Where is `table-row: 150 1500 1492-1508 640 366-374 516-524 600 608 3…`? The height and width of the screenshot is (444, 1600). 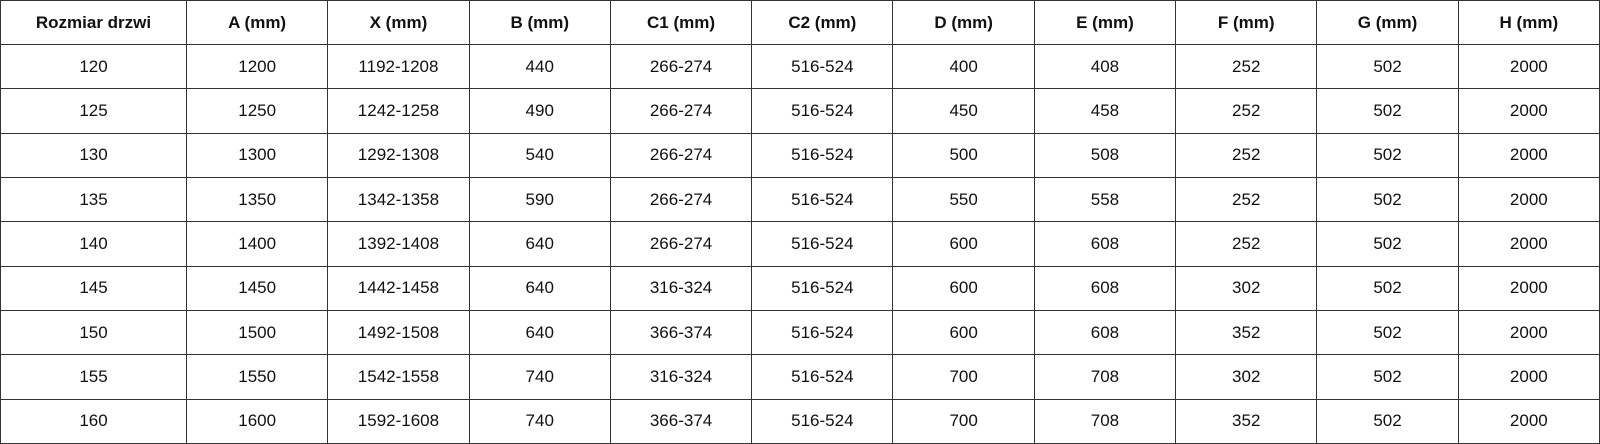
table-row: 150 1500 1492-1508 640 366-374 516-524 600 608 3… is located at coordinates (800, 332).